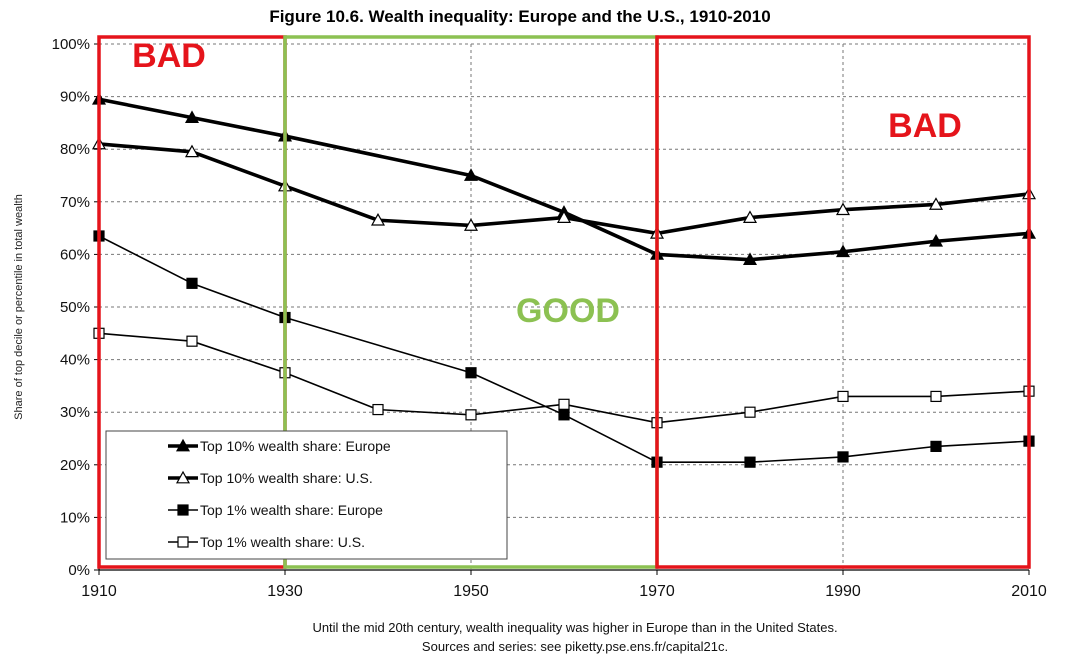 This screenshot has height=663, width=1068. I want to click on legend-label: Top 1% wealth share: U.S., so click(282, 542).